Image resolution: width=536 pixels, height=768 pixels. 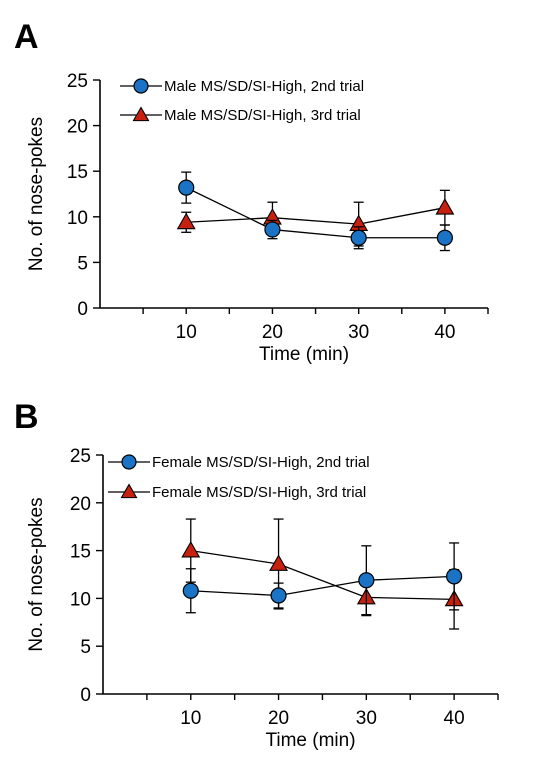 I want to click on panel-letter-b: B, so click(x=26, y=417).